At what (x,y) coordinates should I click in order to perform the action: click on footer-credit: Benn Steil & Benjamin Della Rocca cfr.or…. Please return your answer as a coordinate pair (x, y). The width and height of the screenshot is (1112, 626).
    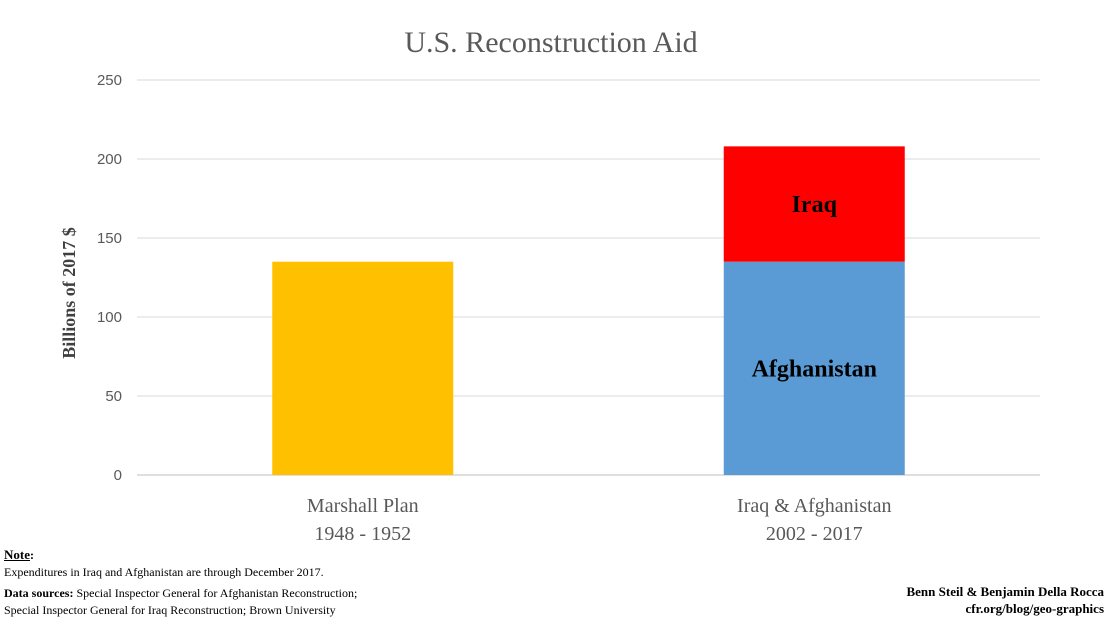
    Looking at the image, I should click on (1005, 600).